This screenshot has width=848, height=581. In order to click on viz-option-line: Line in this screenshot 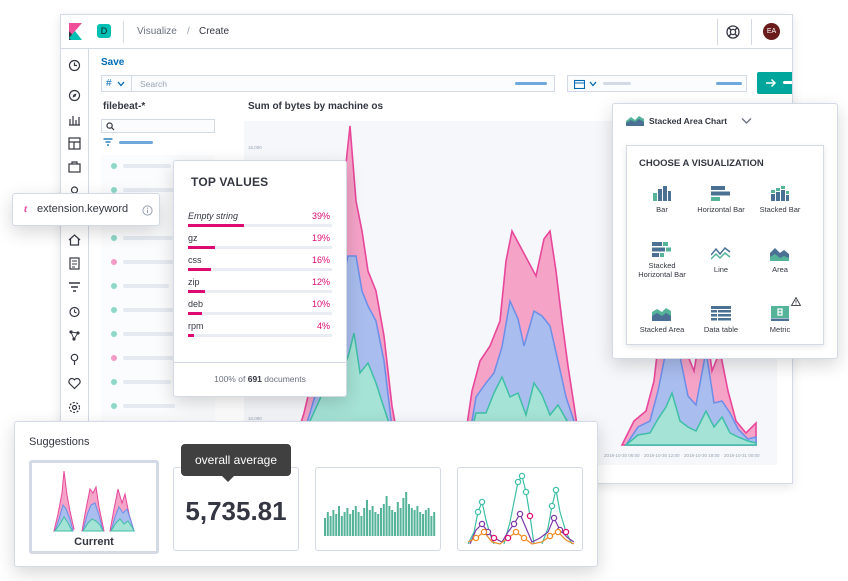, I will do `click(721, 260)`.